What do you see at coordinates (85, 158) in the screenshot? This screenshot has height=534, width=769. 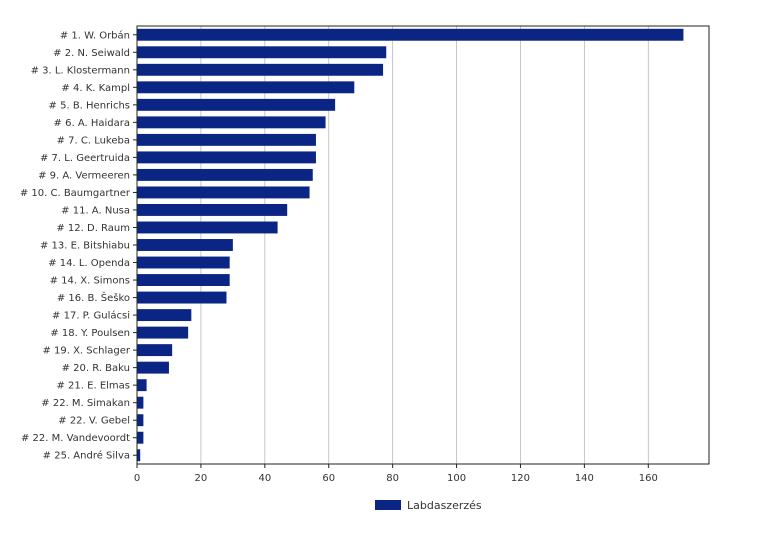 I see `y-tick-label: # 7. L. Geertruida` at bounding box center [85, 158].